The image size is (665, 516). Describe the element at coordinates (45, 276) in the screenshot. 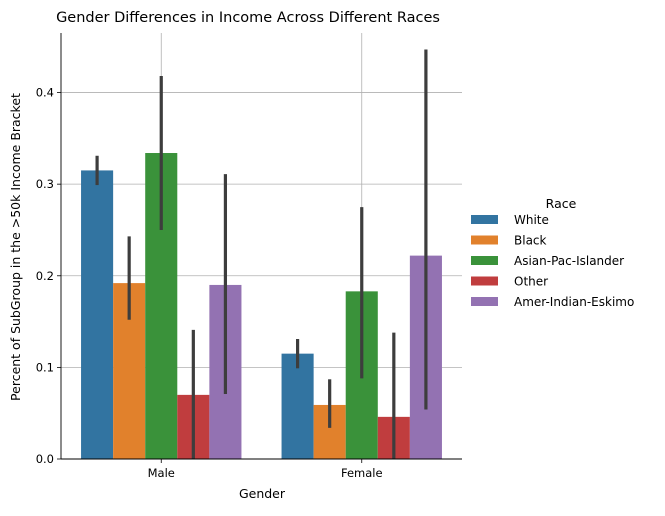

I see `y-tick-label: 0.2` at that location.